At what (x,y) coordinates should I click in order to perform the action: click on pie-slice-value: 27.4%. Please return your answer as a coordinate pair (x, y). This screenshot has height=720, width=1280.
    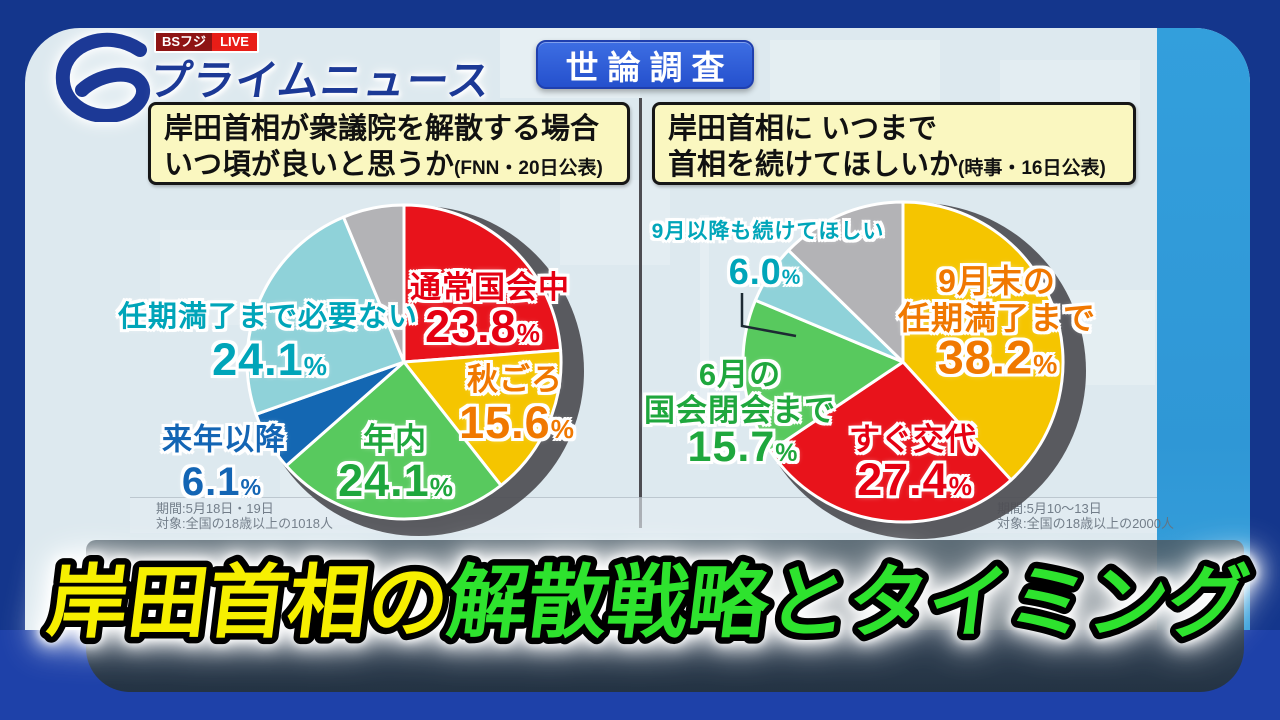
    Looking at the image, I should click on (915, 479).